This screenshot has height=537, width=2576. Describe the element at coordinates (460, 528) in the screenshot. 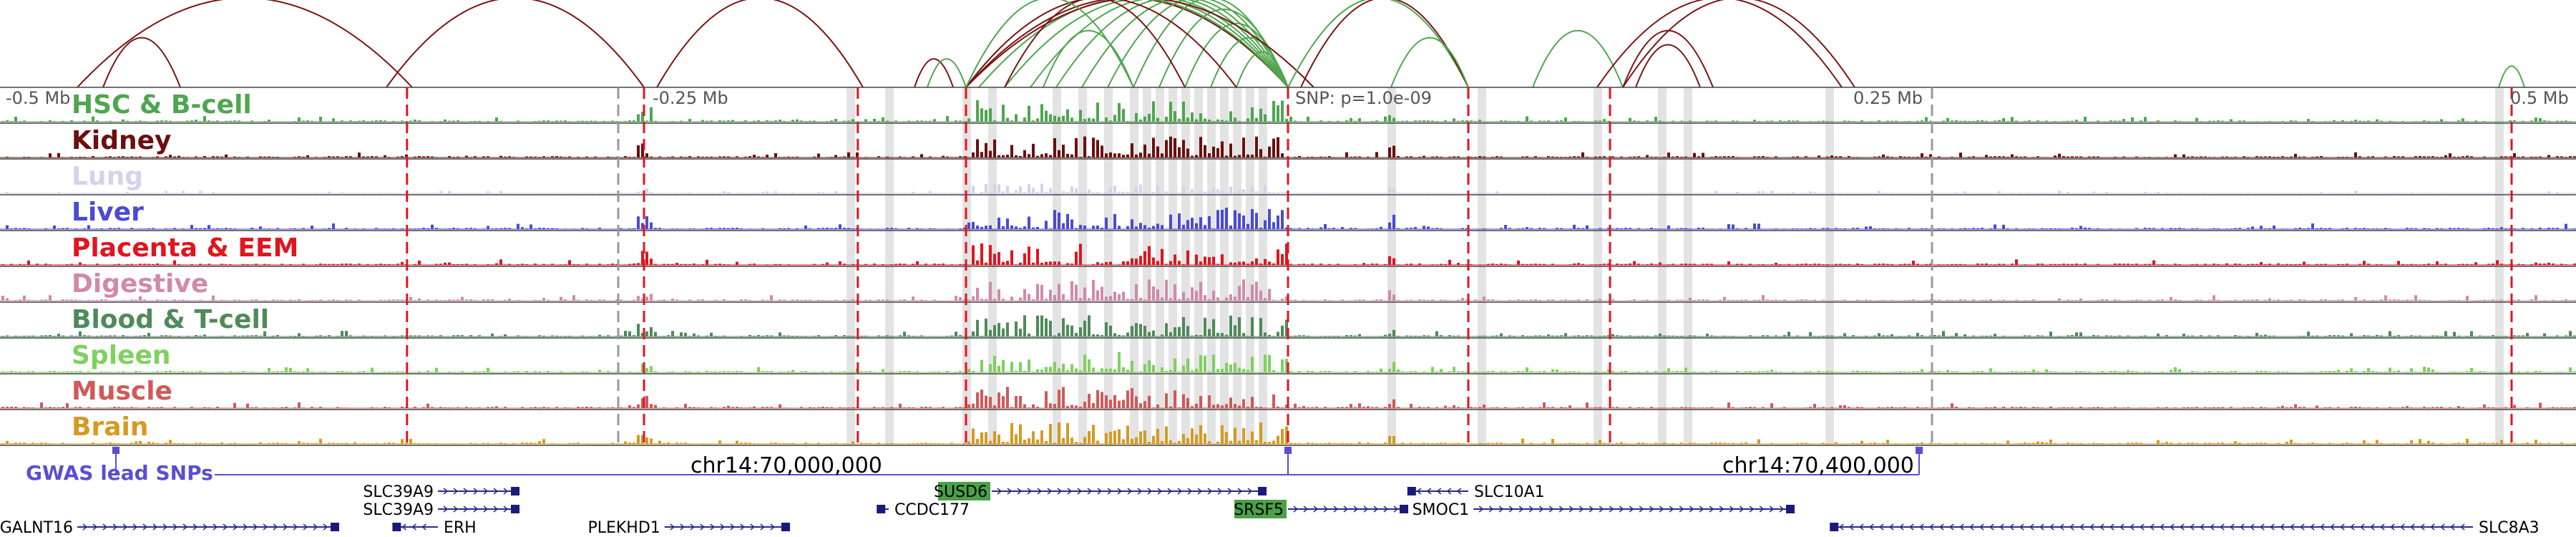

I see `gene-label: ERH` at that location.